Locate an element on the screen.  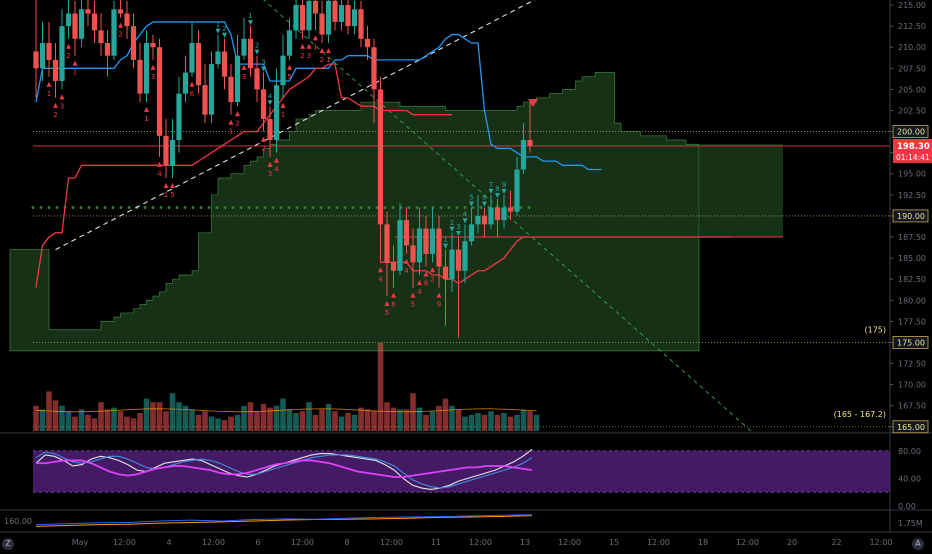
buy-setup-count: 3 is located at coordinates (270, 174).